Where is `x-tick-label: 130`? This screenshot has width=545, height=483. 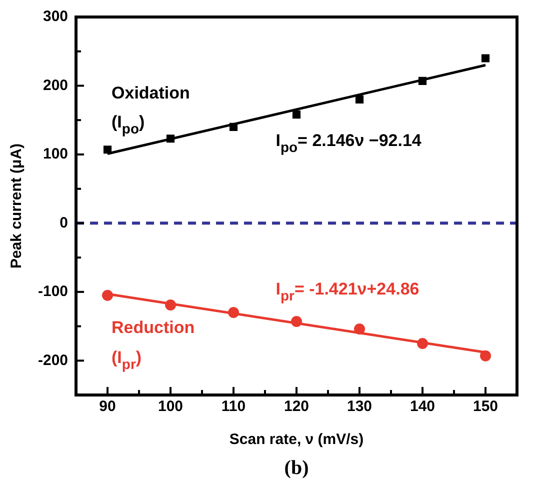
x-tick-label: 130 is located at coordinates (359, 407).